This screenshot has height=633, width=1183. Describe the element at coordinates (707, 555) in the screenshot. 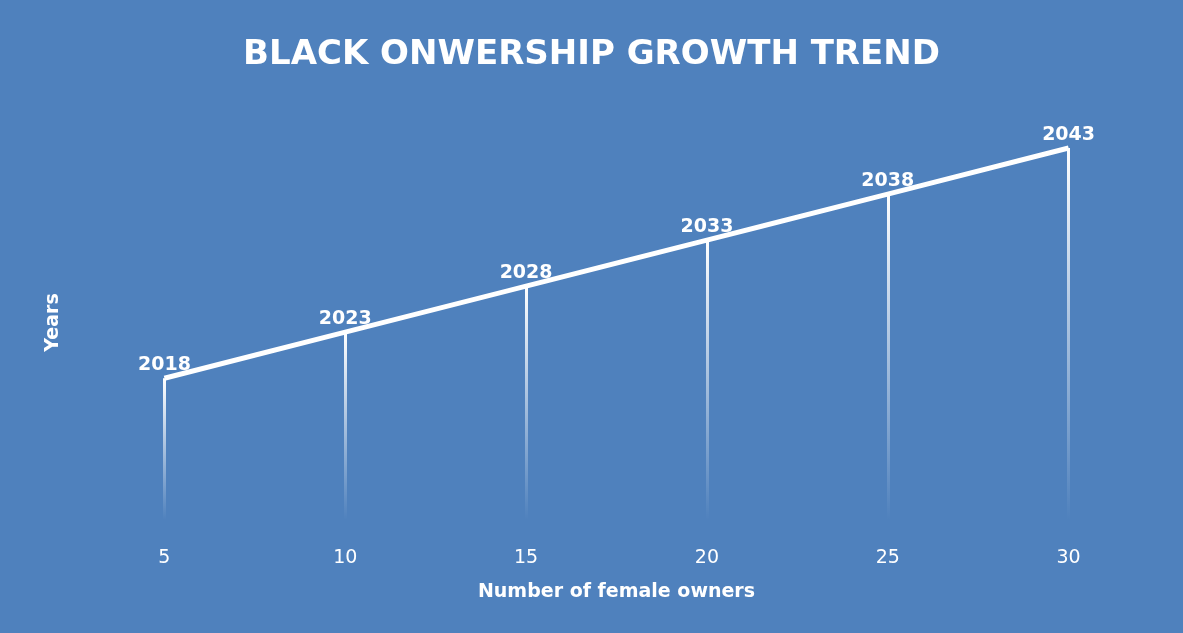

I see `x-tick-label: 20` at that location.